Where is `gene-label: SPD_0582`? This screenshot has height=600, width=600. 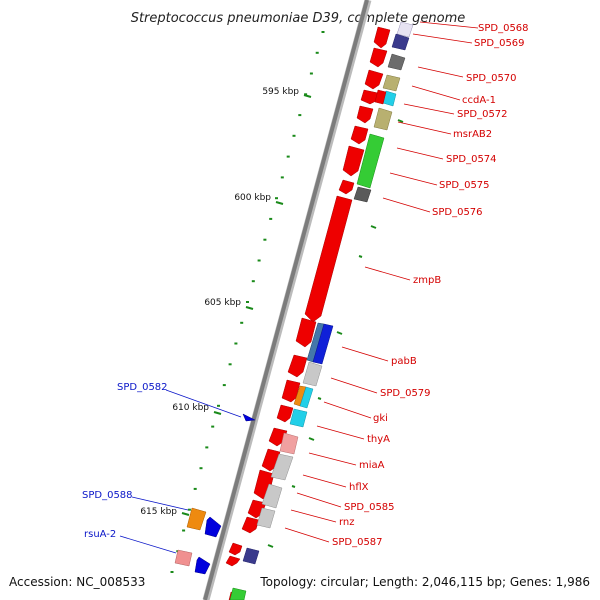
gene-label: SPD_0582 is located at coordinates (142, 387).